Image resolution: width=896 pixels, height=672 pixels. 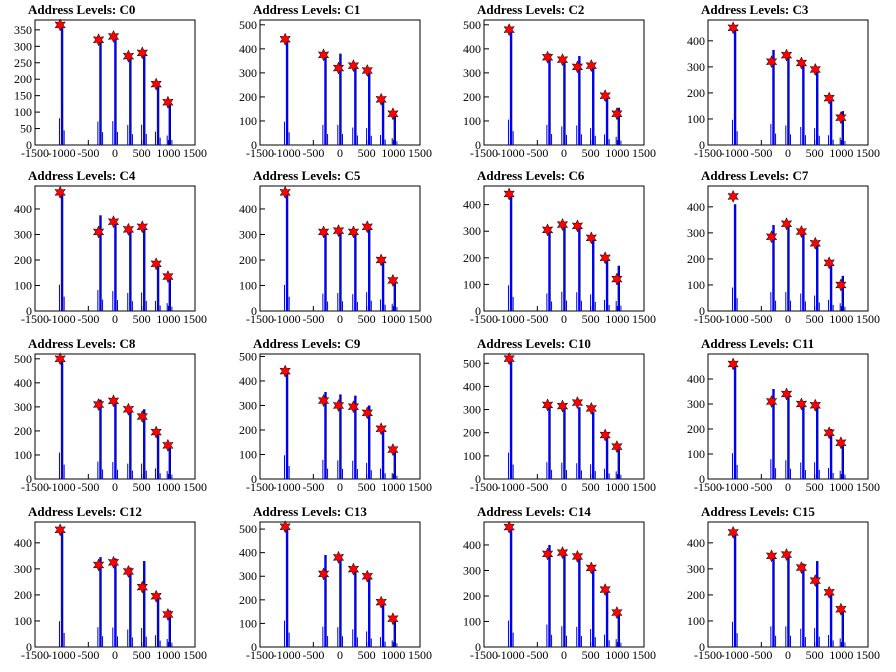 What do you see at coordinates (472, 25) in the screenshot?
I see `y-tick-label: 500` at bounding box center [472, 25].